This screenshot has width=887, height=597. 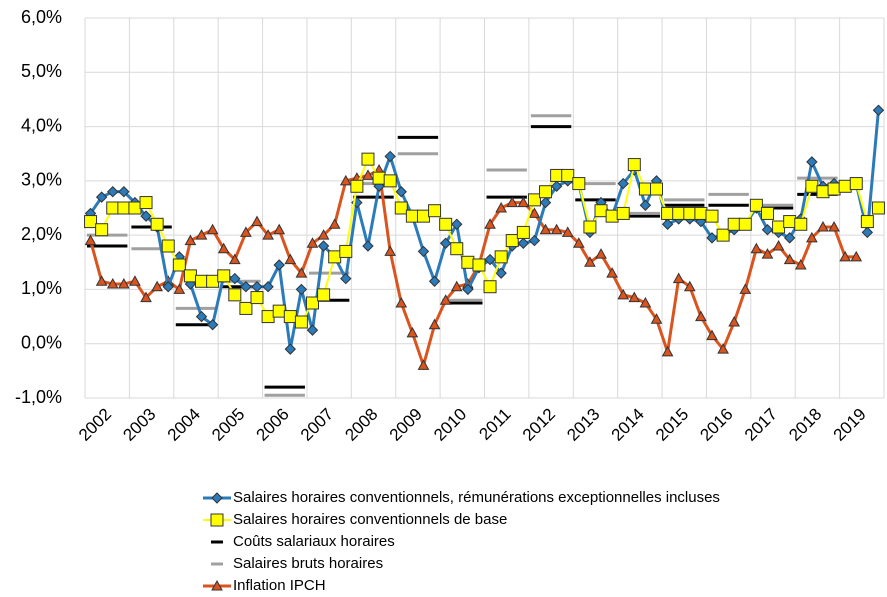 What do you see at coordinates (450, 425) in the screenshot?
I see `x-tick-label: 2010` at bounding box center [450, 425].